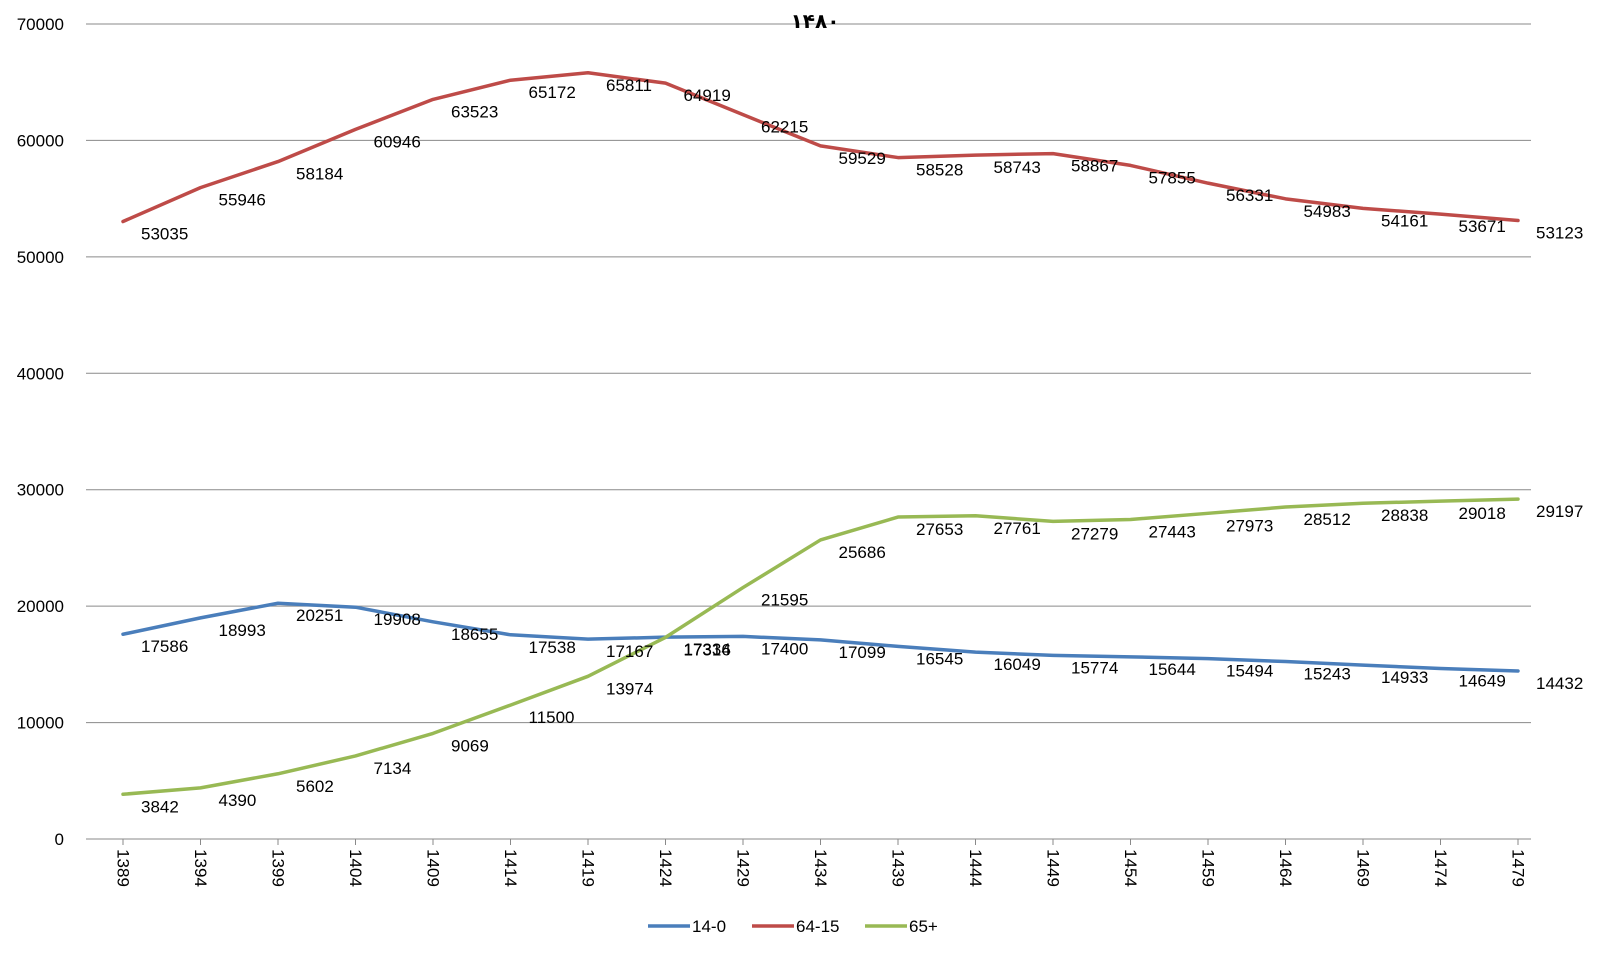  Describe the element at coordinates (40, 432) in the screenshot. I see `y-axis-ticks: 0 10000 20000 30000 40000 50000 60000 70000` at that location.